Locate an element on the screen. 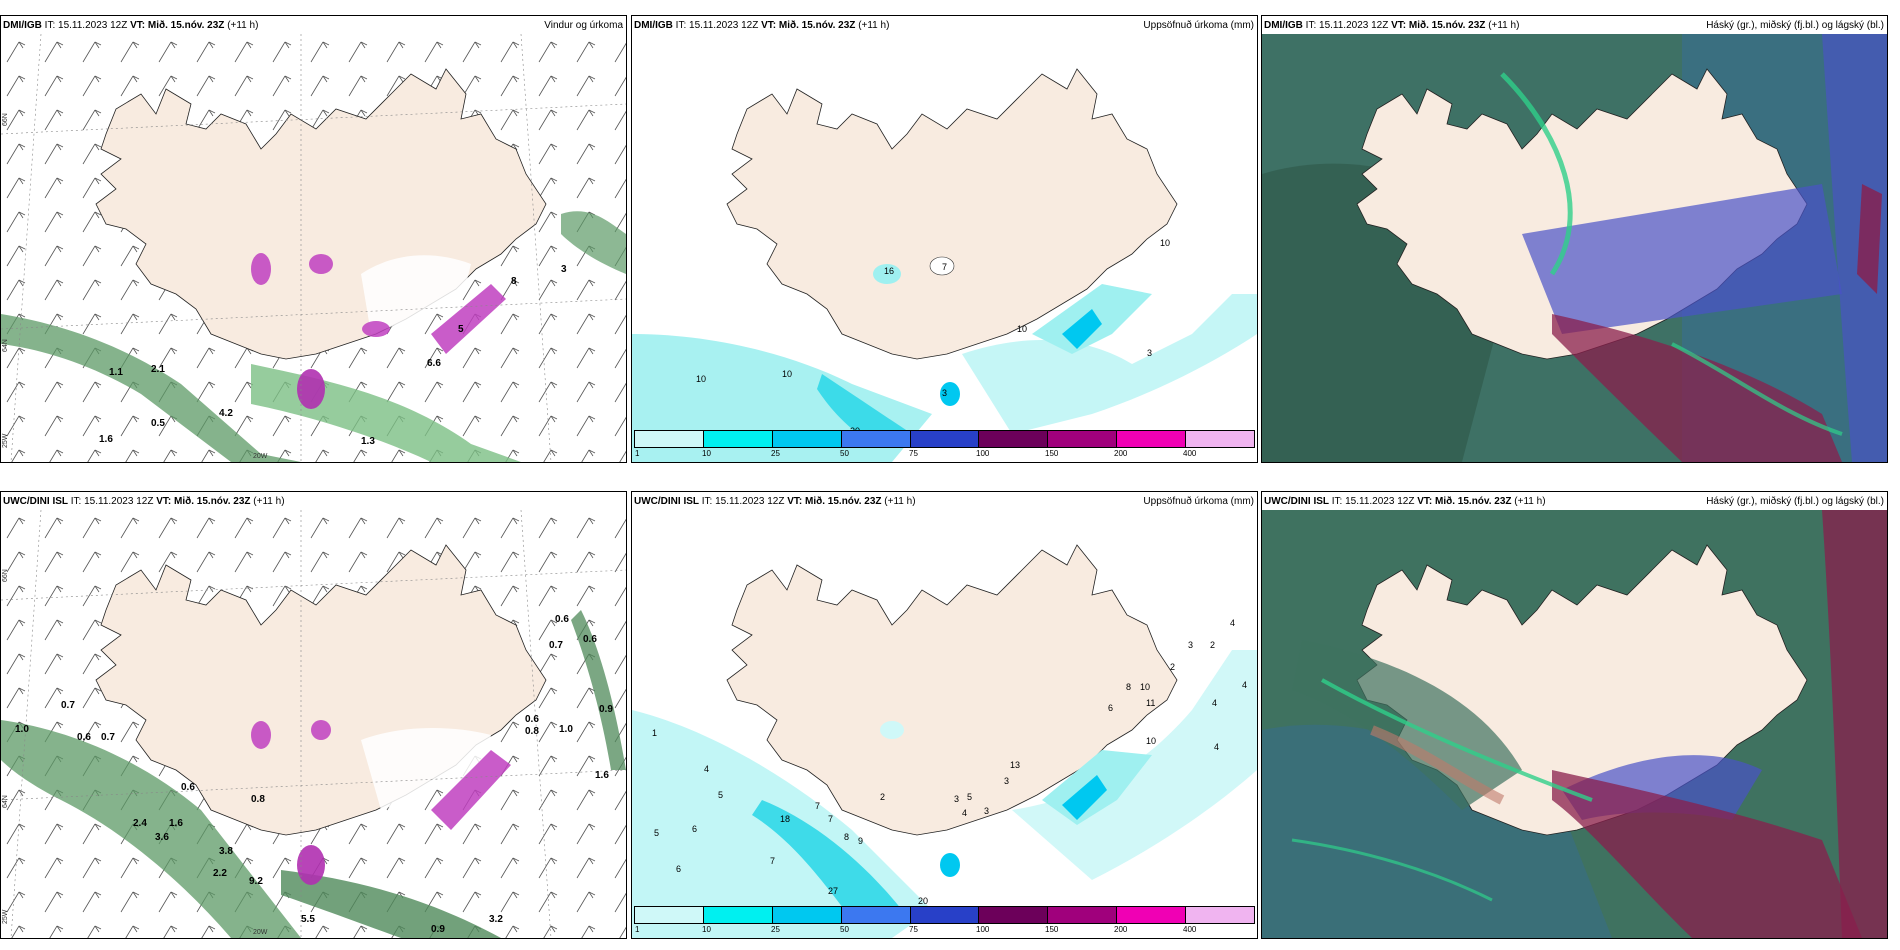 This screenshot has height=950, width=1900. cloud-edge-contour is located at coordinates (1757, 389).